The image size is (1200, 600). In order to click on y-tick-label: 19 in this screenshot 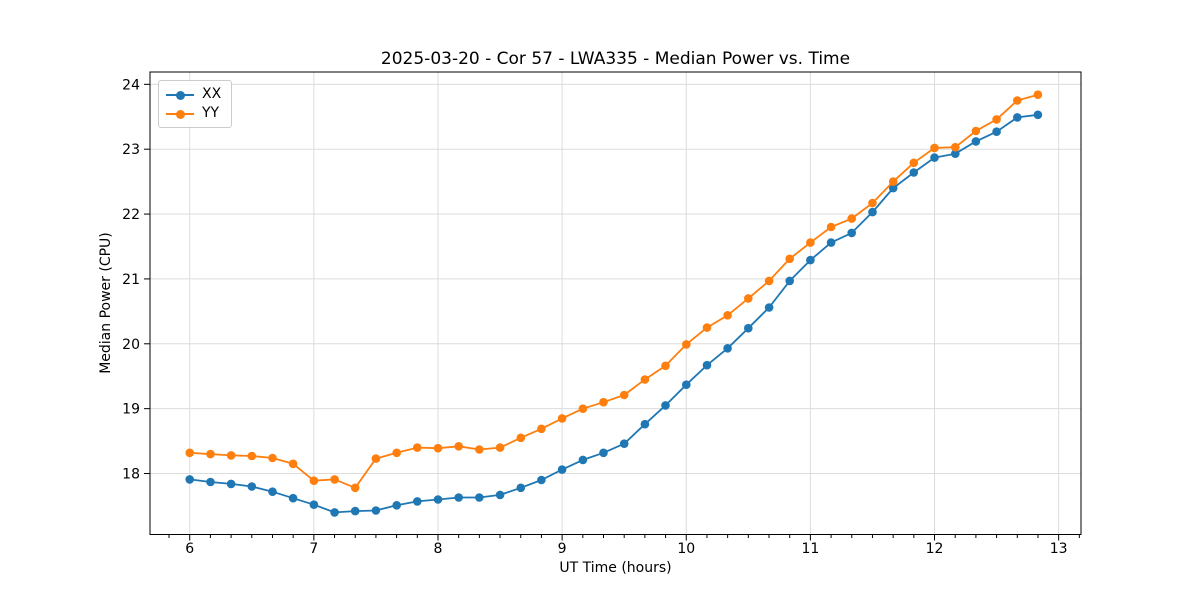, I will do `click(131, 410)`.